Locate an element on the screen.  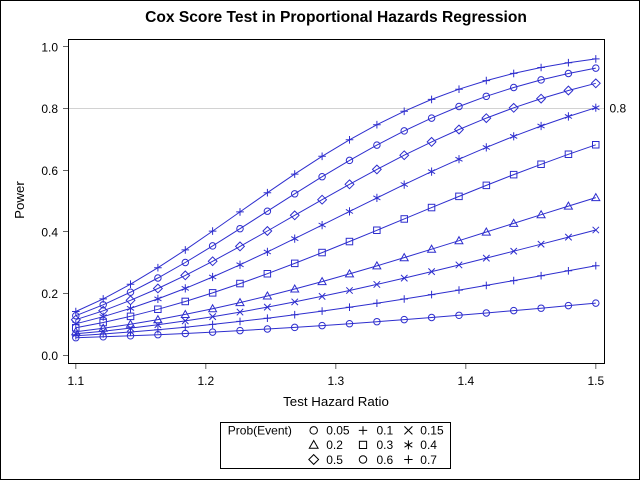
svg-text: 0.7 is located at coordinates (428, 460).